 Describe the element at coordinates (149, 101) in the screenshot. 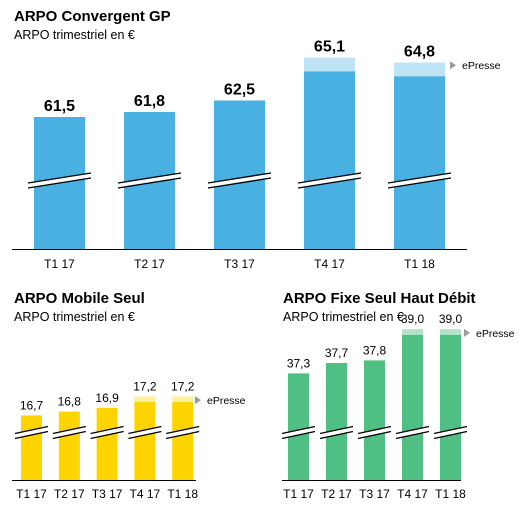

I see `bar-value-label: 61,8` at that location.